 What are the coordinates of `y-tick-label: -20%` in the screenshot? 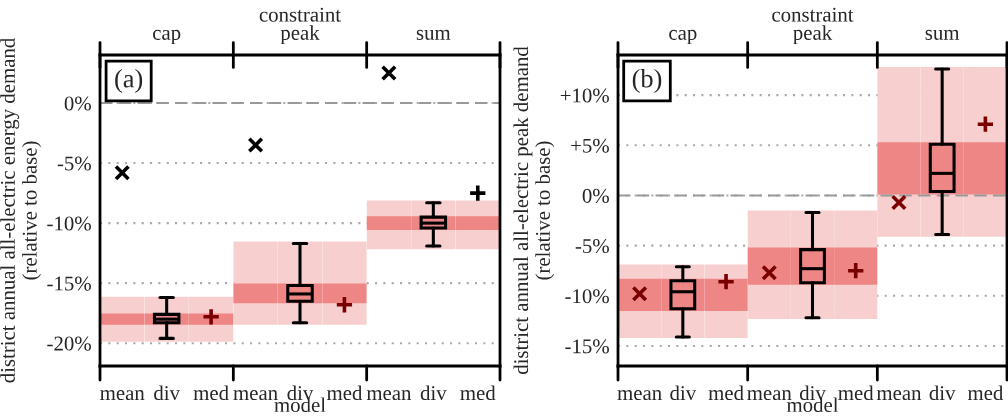 It's located at (69, 343).